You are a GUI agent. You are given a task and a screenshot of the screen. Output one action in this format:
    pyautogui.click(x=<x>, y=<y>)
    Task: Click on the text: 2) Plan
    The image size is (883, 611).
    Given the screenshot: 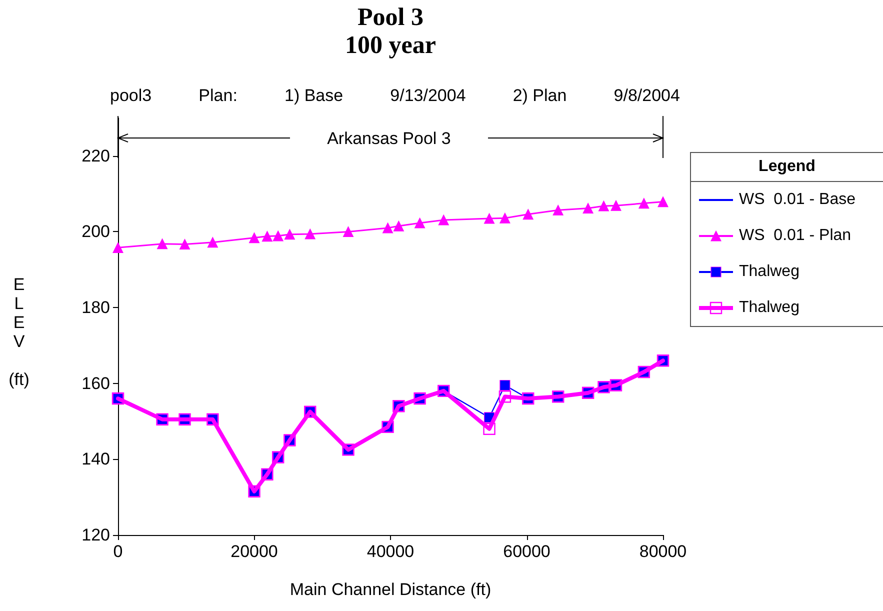 What is the action you would take?
    pyautogui.click(x=539, y=96)
    